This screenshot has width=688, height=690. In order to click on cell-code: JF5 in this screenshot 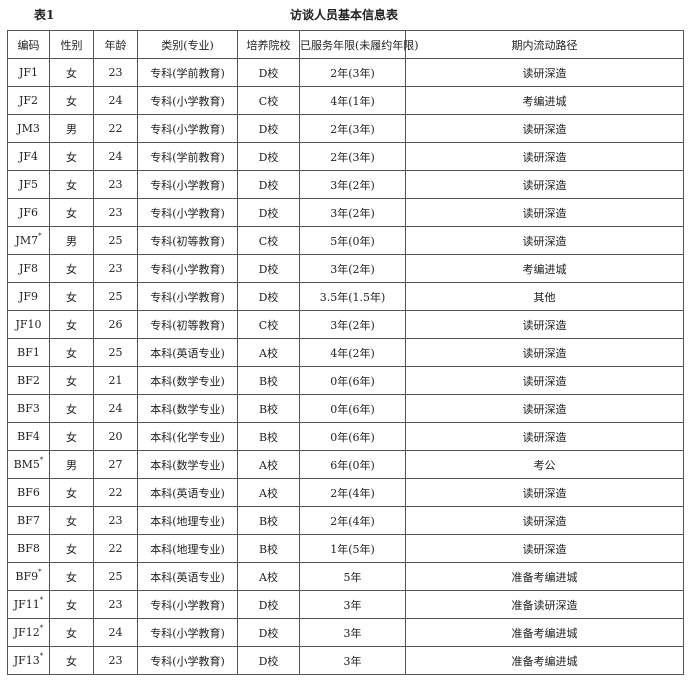, I will do `click(28, 184)`.